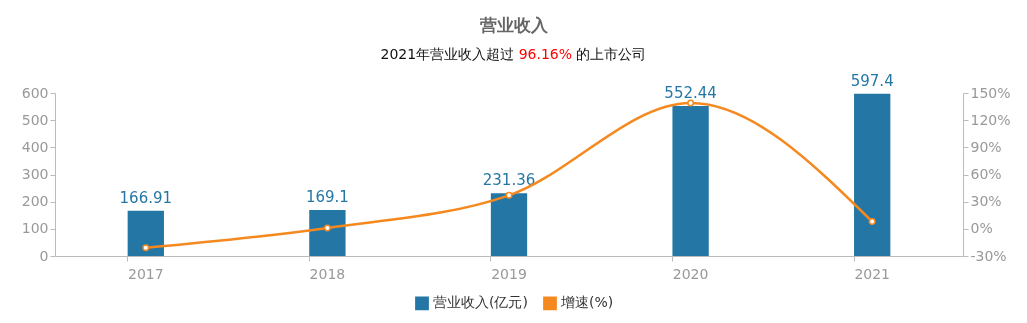  I want to click on y2-tick-label: -30%, so click(988, 255).